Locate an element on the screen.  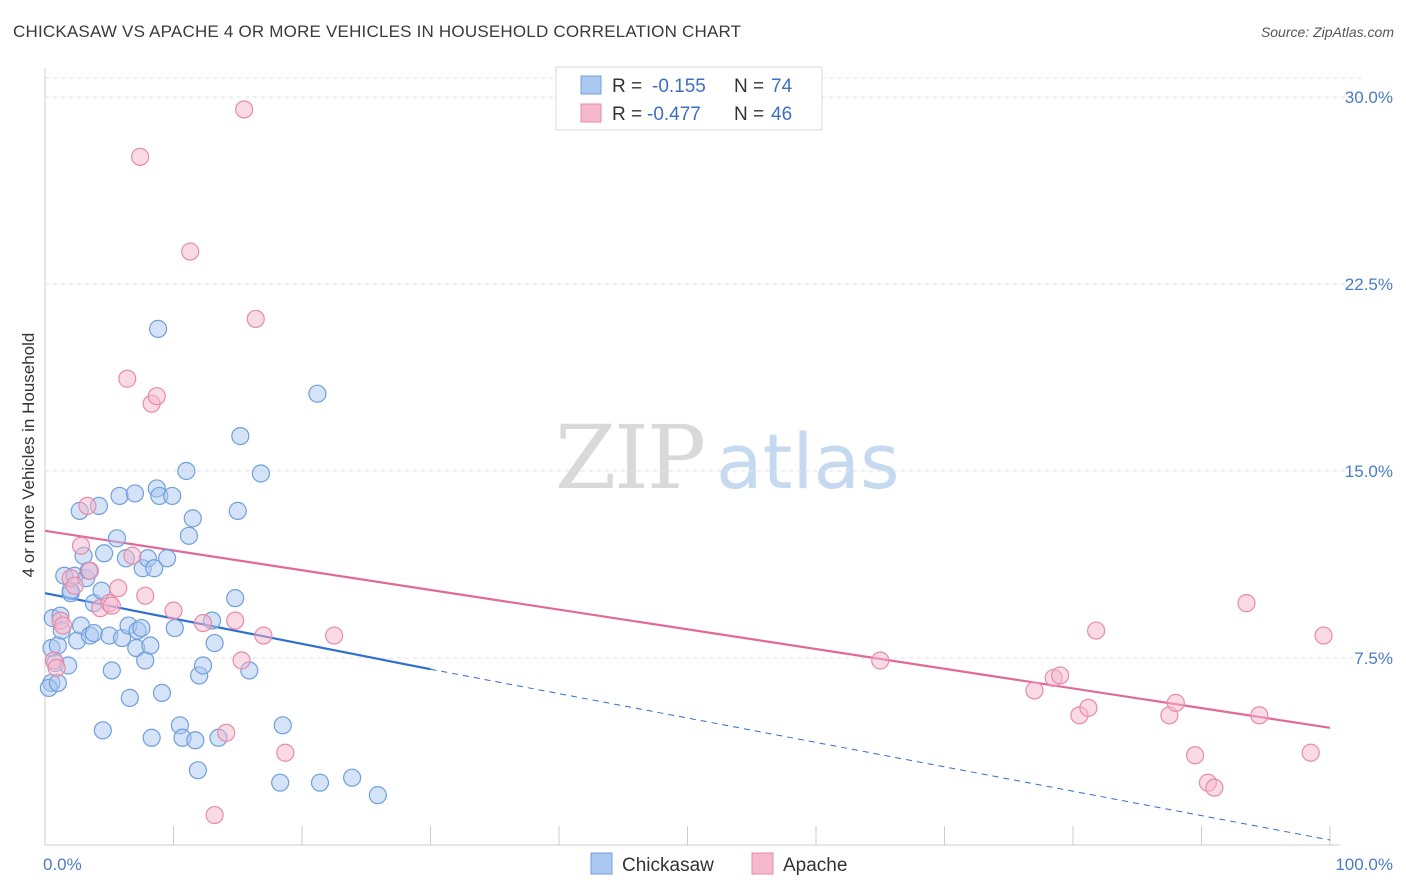
legend-n-value-2: 46 is located at coordinates (781, 114).